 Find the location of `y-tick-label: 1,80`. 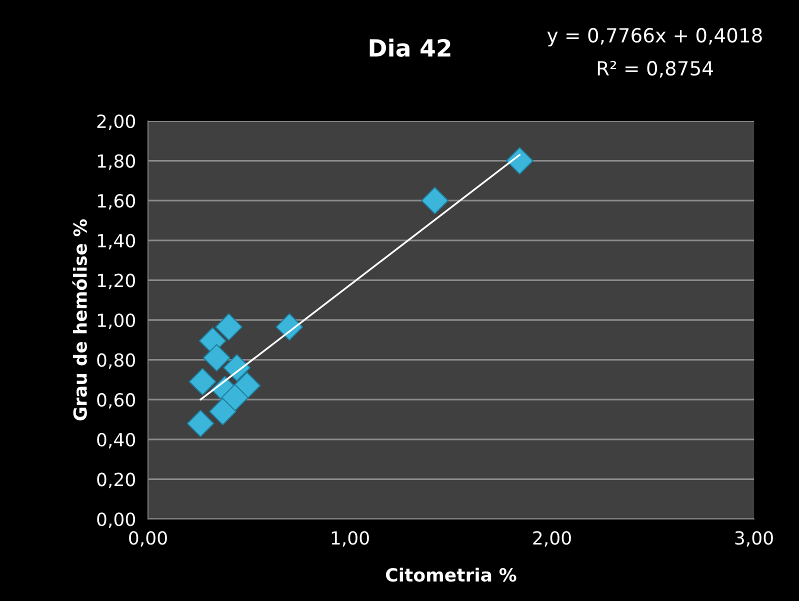

y-tick-label: 1,80 is located at coordinates (116, 162).